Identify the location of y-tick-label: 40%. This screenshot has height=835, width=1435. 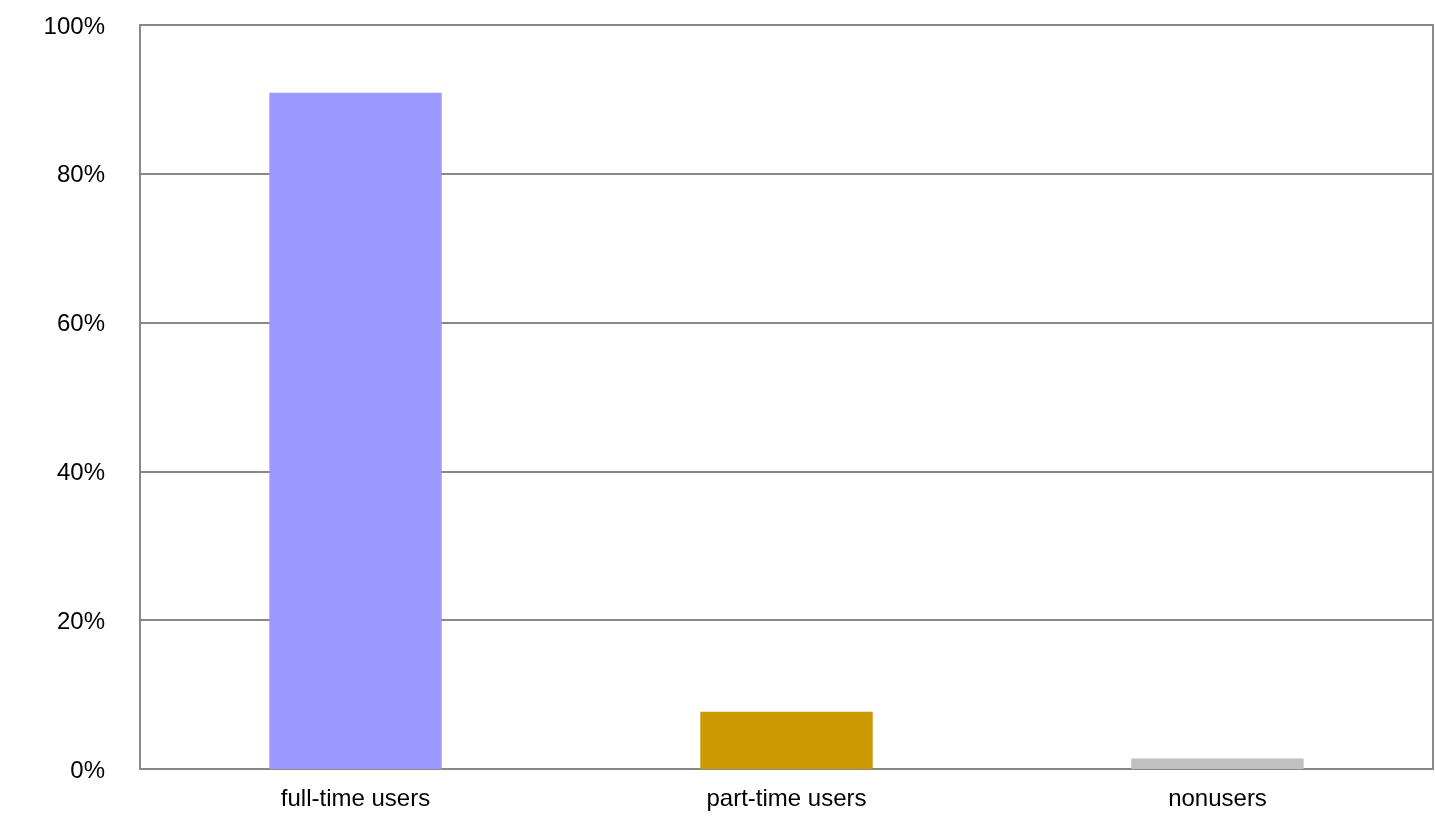
(80, 471).